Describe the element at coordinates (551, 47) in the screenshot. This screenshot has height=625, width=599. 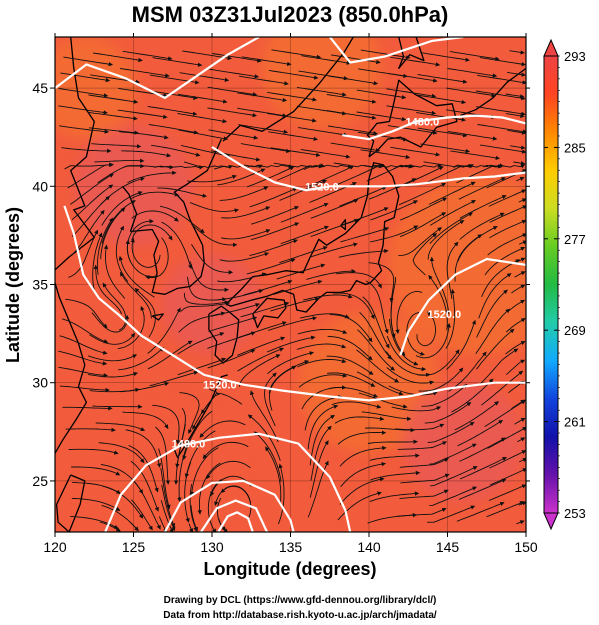
I see `colorbar-max-arrow` at that location.